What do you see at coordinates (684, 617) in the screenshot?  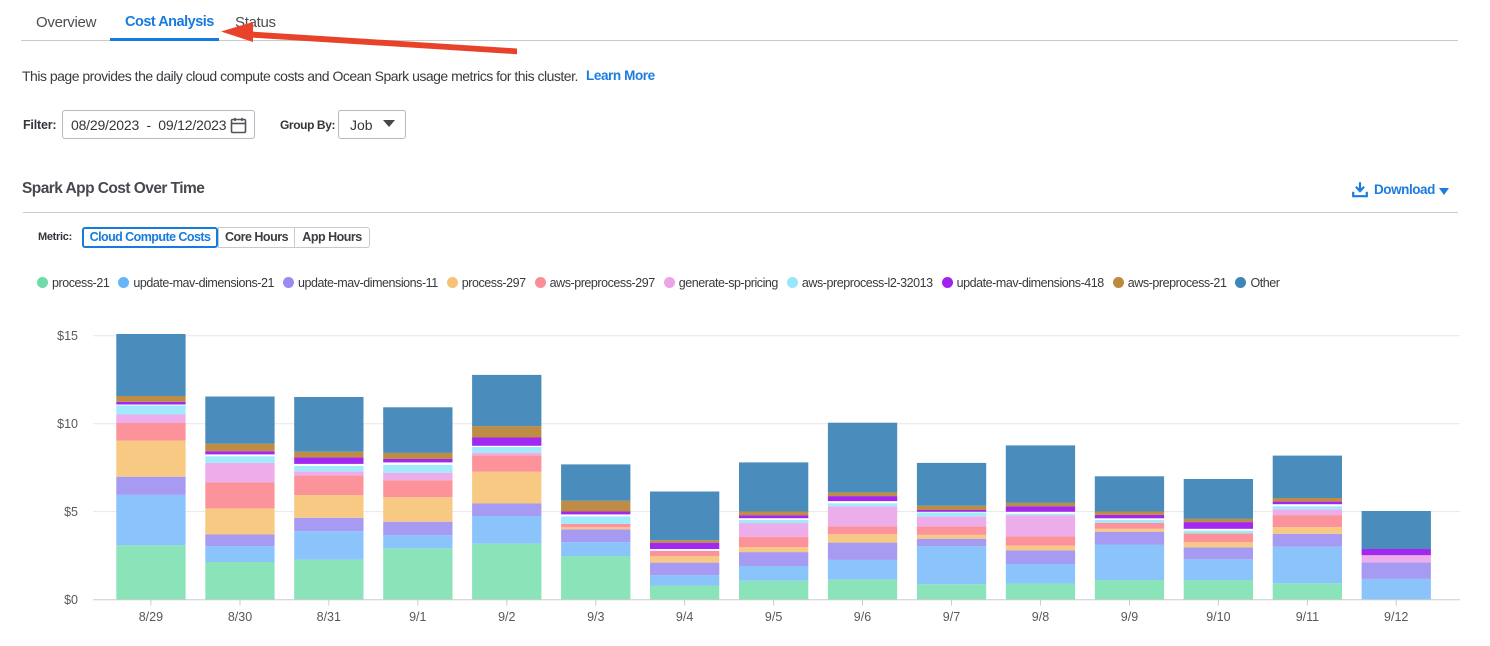 I see `svg-text: 9/4` at bounding box center [684, 617].